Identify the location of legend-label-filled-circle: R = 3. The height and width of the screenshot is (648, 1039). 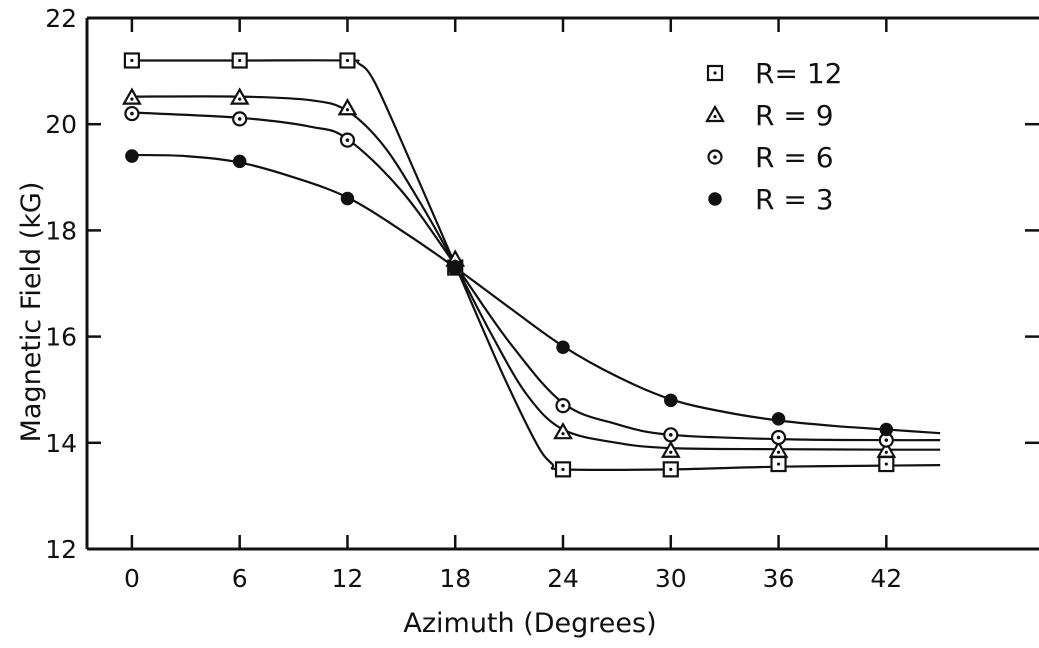
(794, 199).